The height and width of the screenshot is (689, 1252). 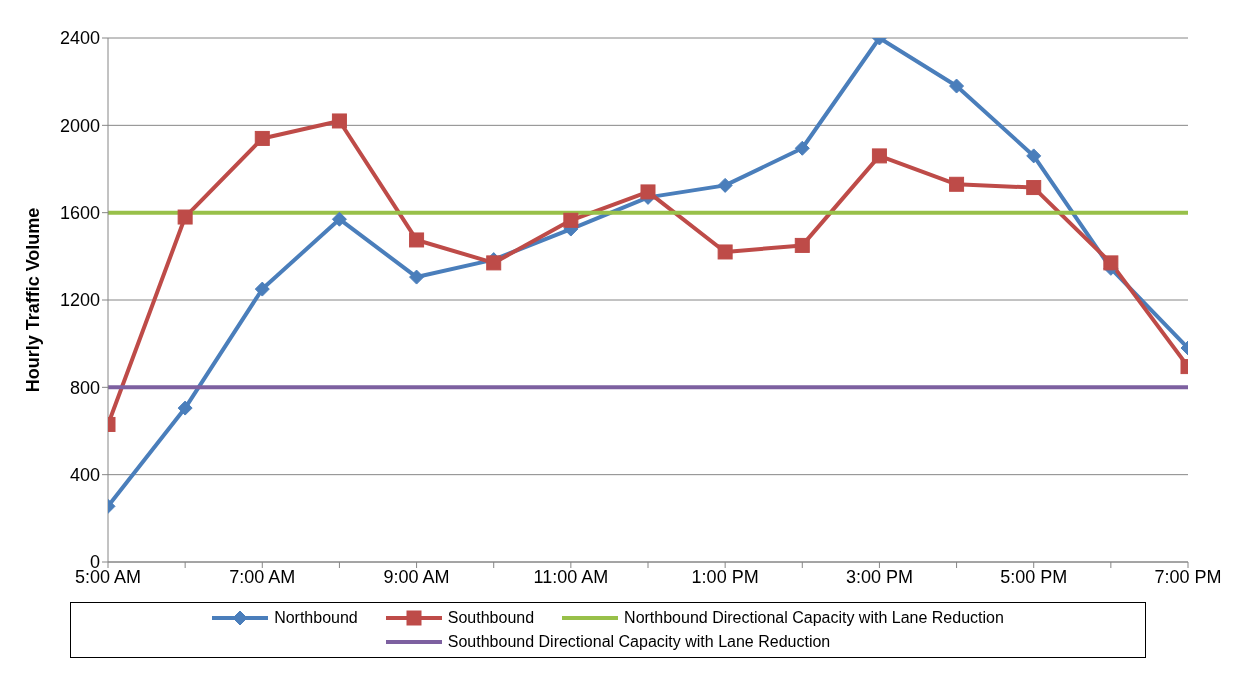 I want to click on x-tick-label: 3:00 PM, so click(x=879, y=576).